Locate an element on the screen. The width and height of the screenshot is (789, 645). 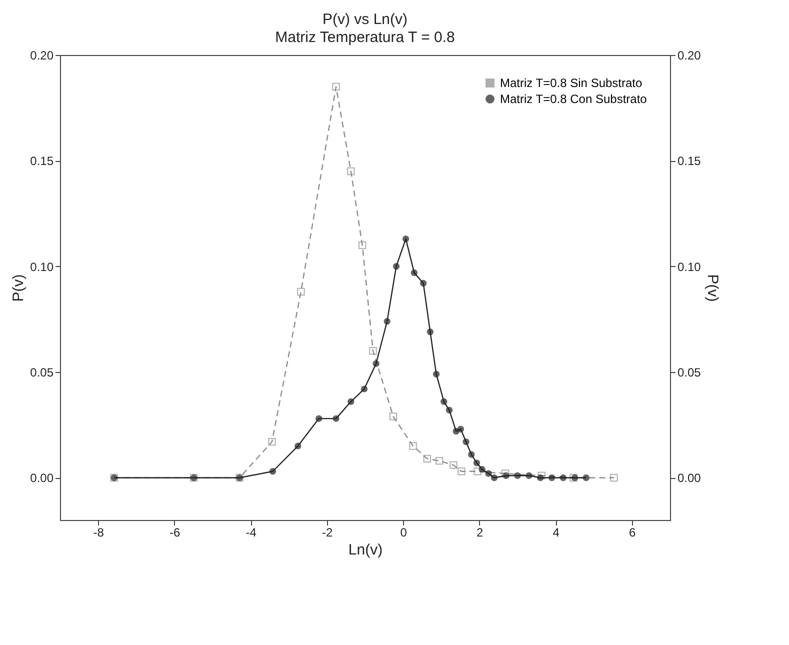
legend-label: Matriz T=0.8 Sin Substrato is located at coordinates (571, 83).